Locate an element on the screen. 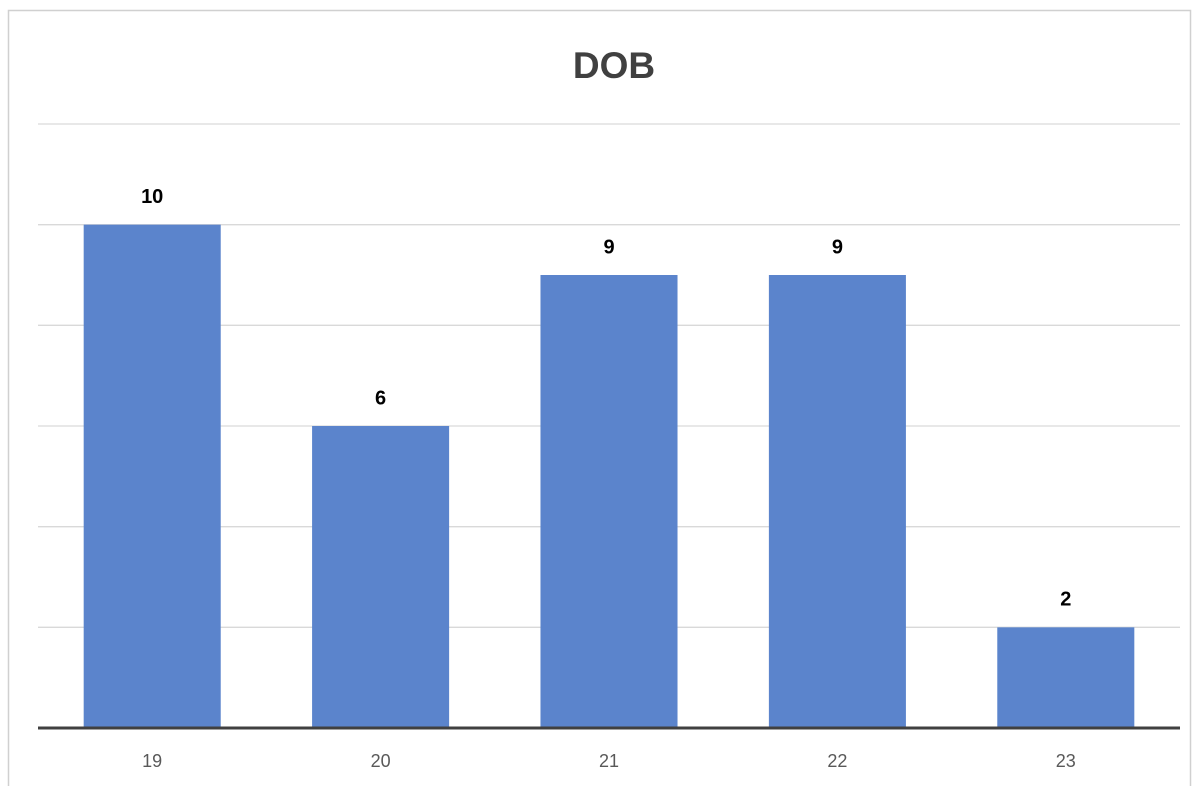 This screenshot has width=1200, height=786. data-label: 2 is located at coordinates (1065, 600).